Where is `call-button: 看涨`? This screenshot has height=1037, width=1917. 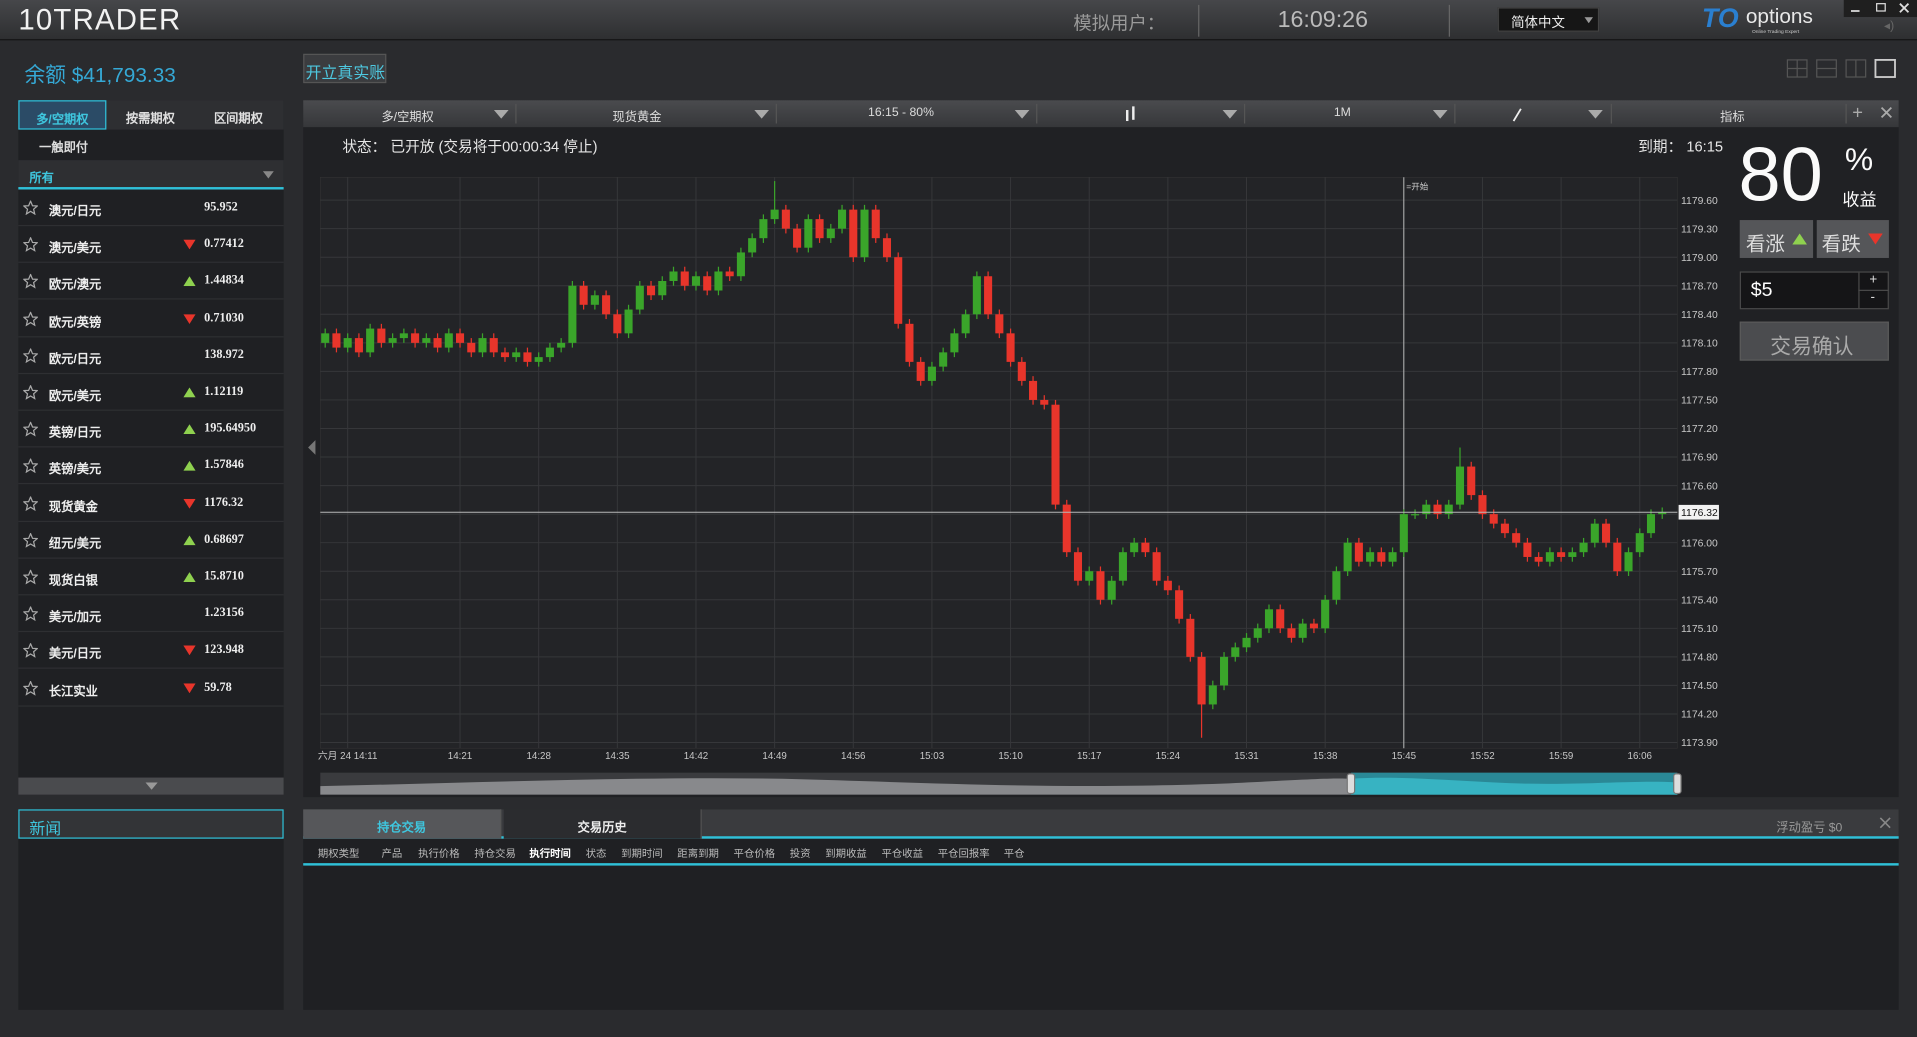 call-button: 看涨 is located at coordinates (1776, 239).